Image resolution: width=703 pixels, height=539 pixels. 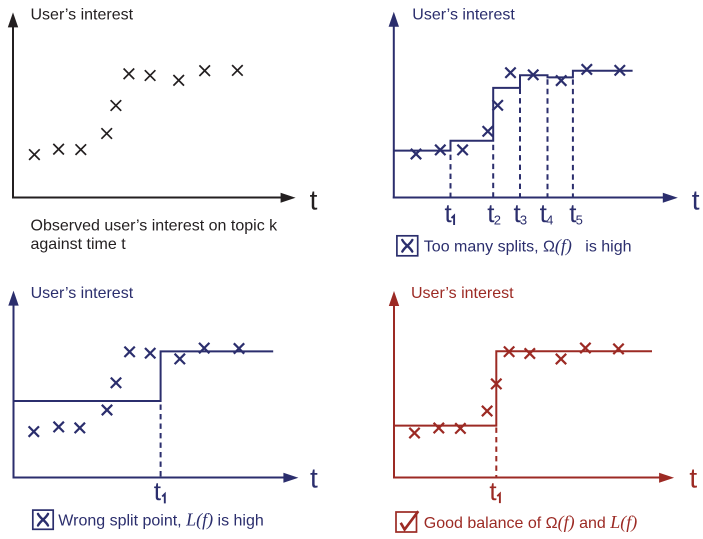 I want to click on svg-text:Too many splits, Ω(f) is hig: Too many splits, Ω(f) is high, so click(x=528, y=246).